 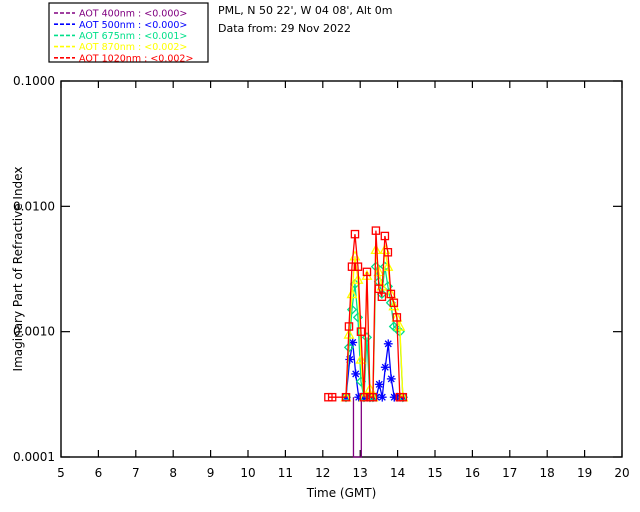 I want to click on x-tick-label: 7, so click(x=136, y=473).